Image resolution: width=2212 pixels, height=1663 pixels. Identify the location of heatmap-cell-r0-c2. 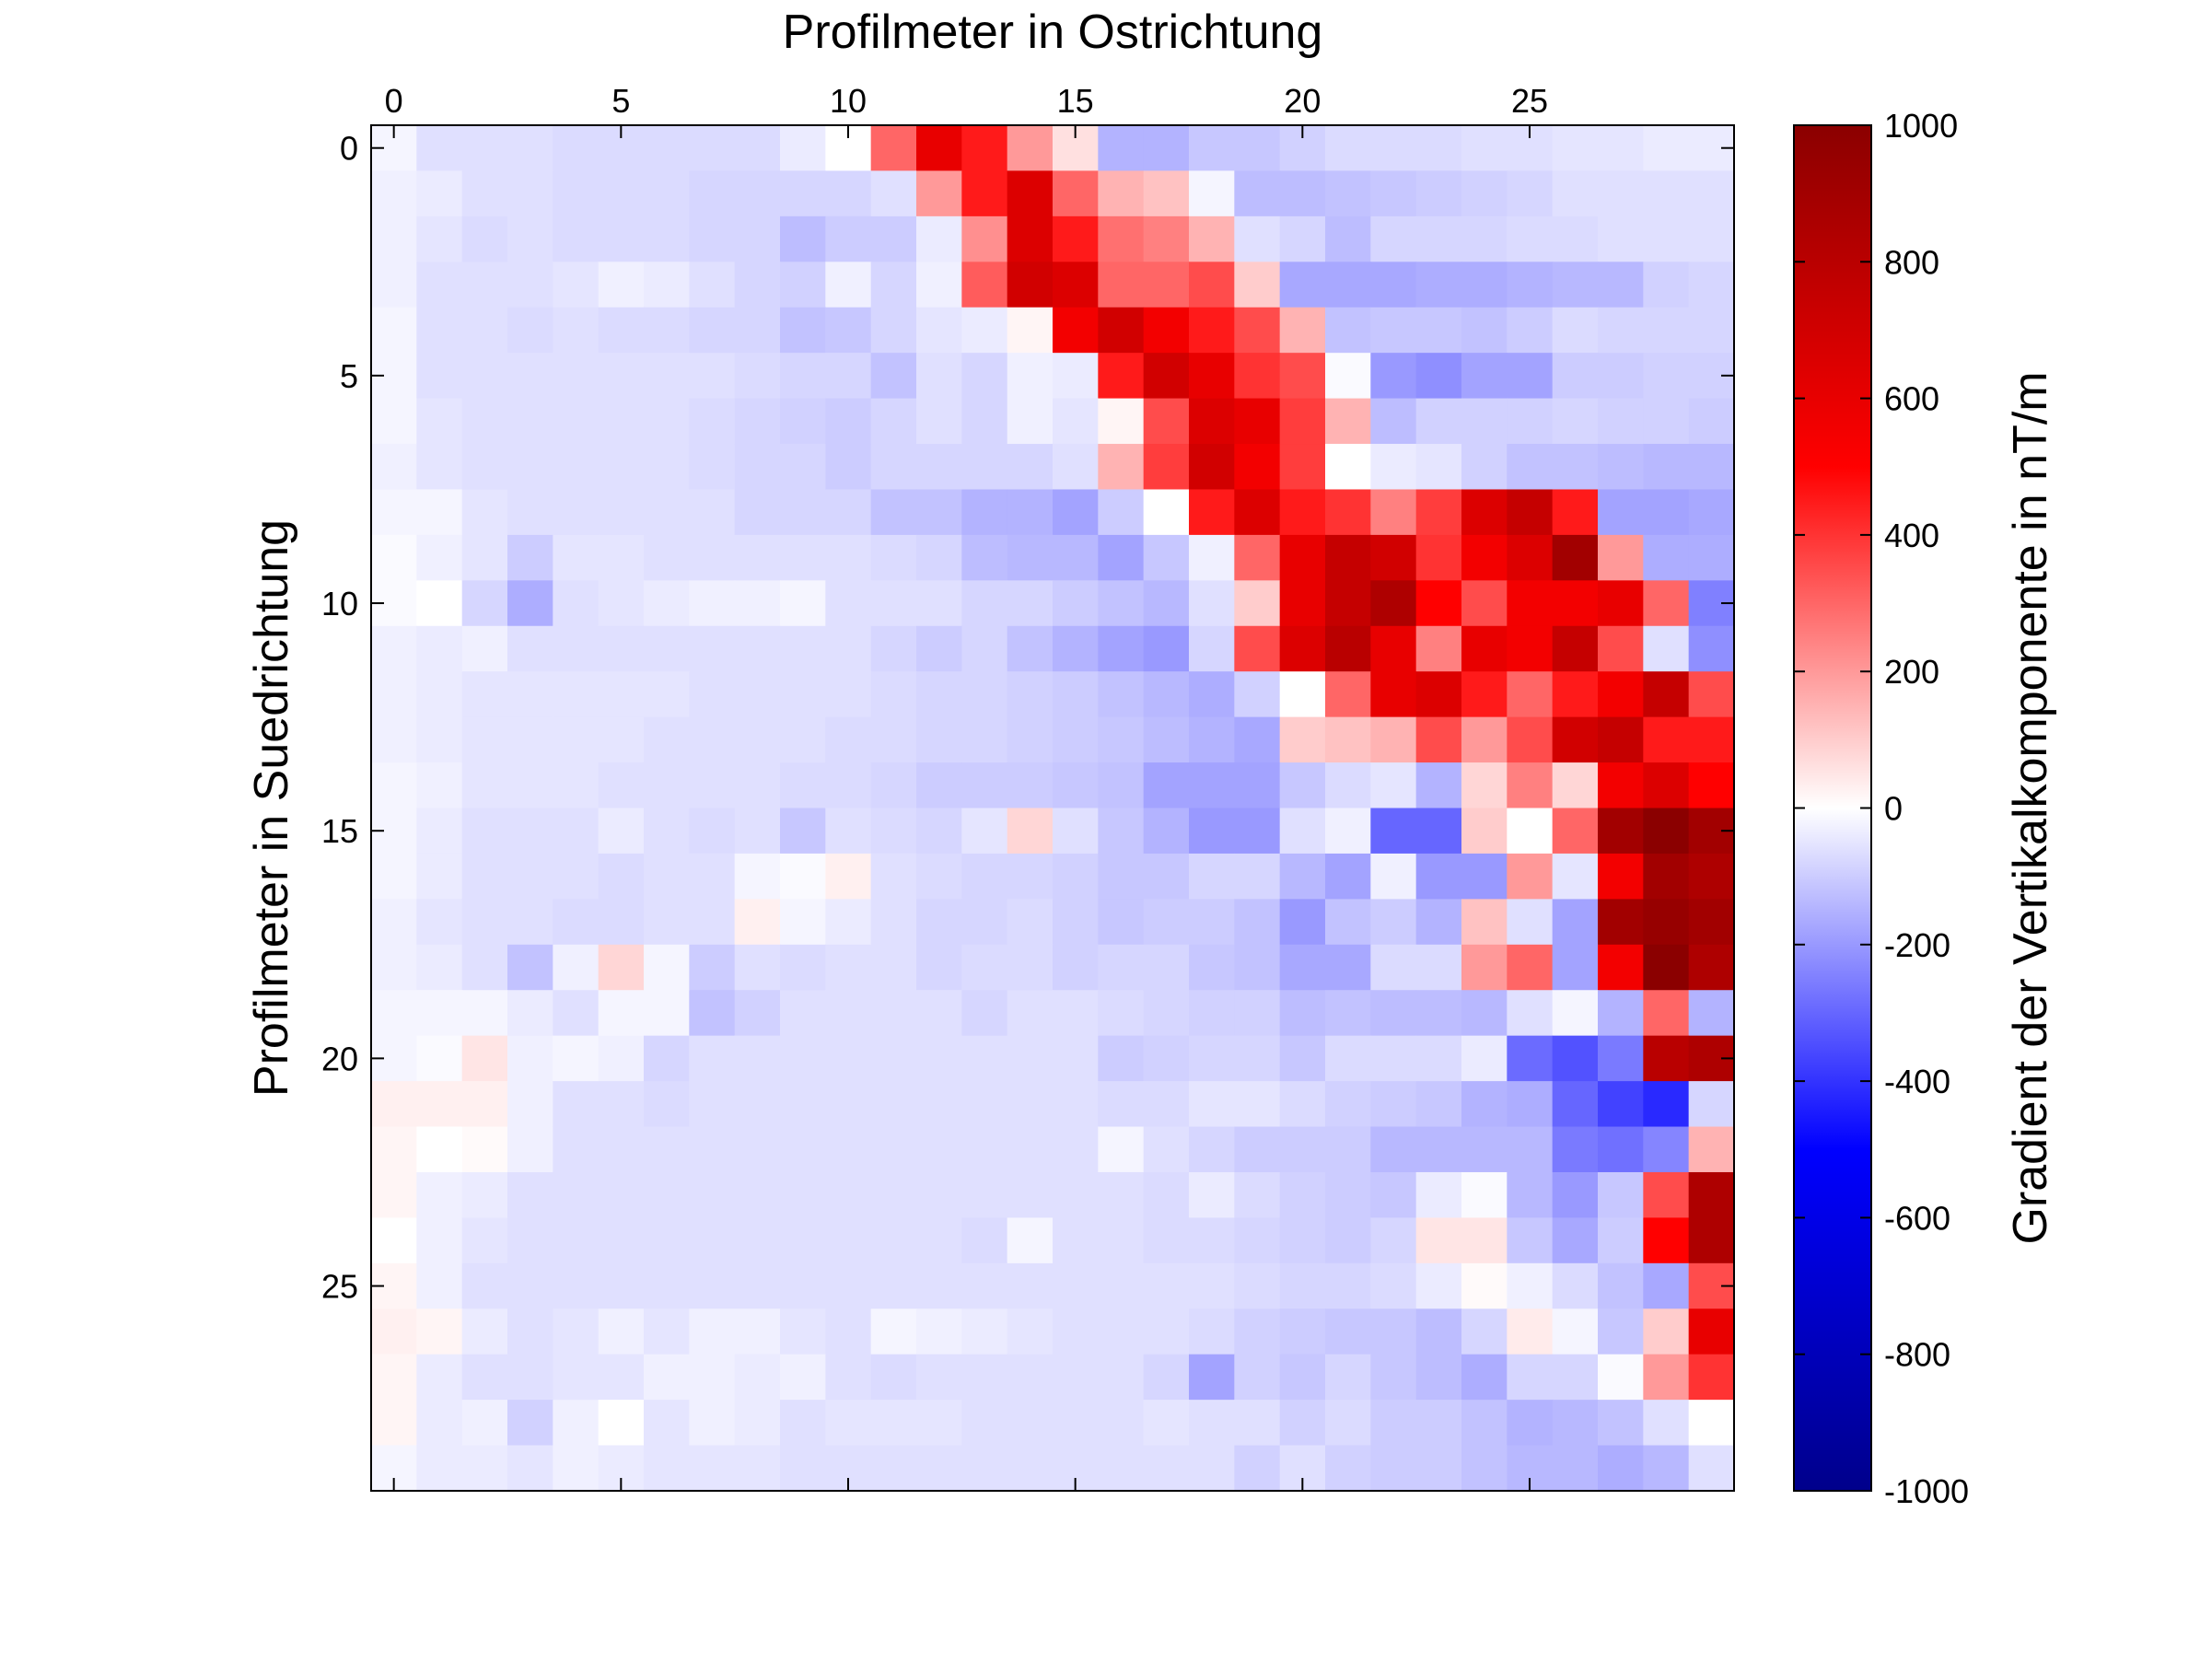
(485, 149).